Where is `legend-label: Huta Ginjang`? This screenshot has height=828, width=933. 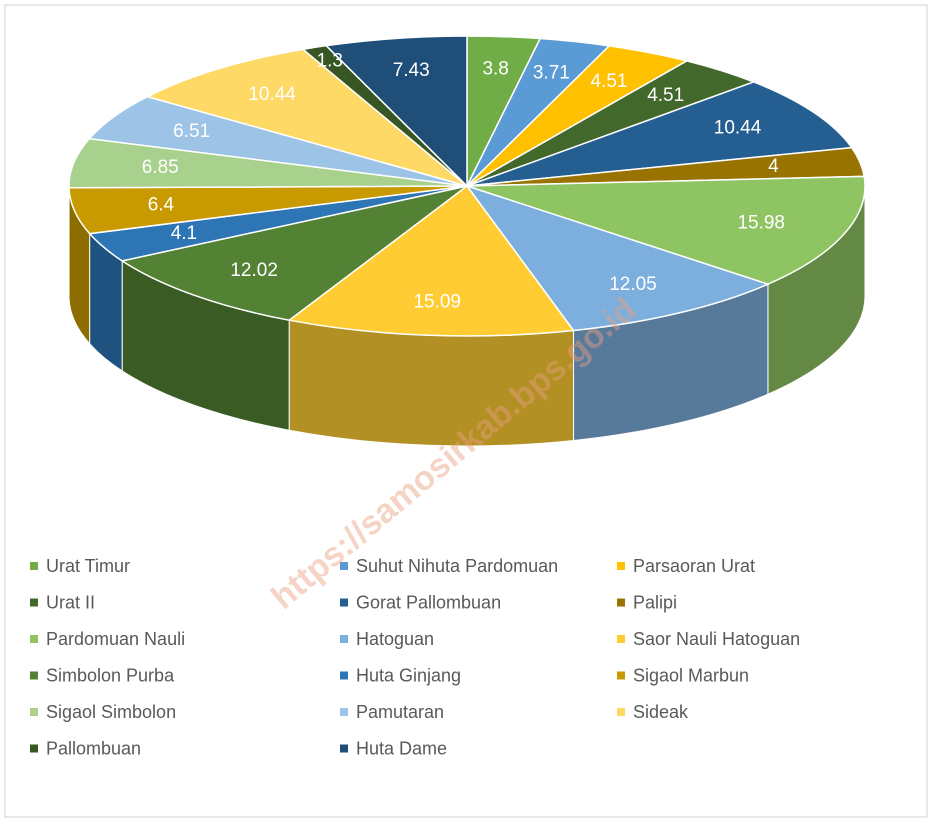 legend-label: Huta Ginjang is located at coordinates (408, 675).